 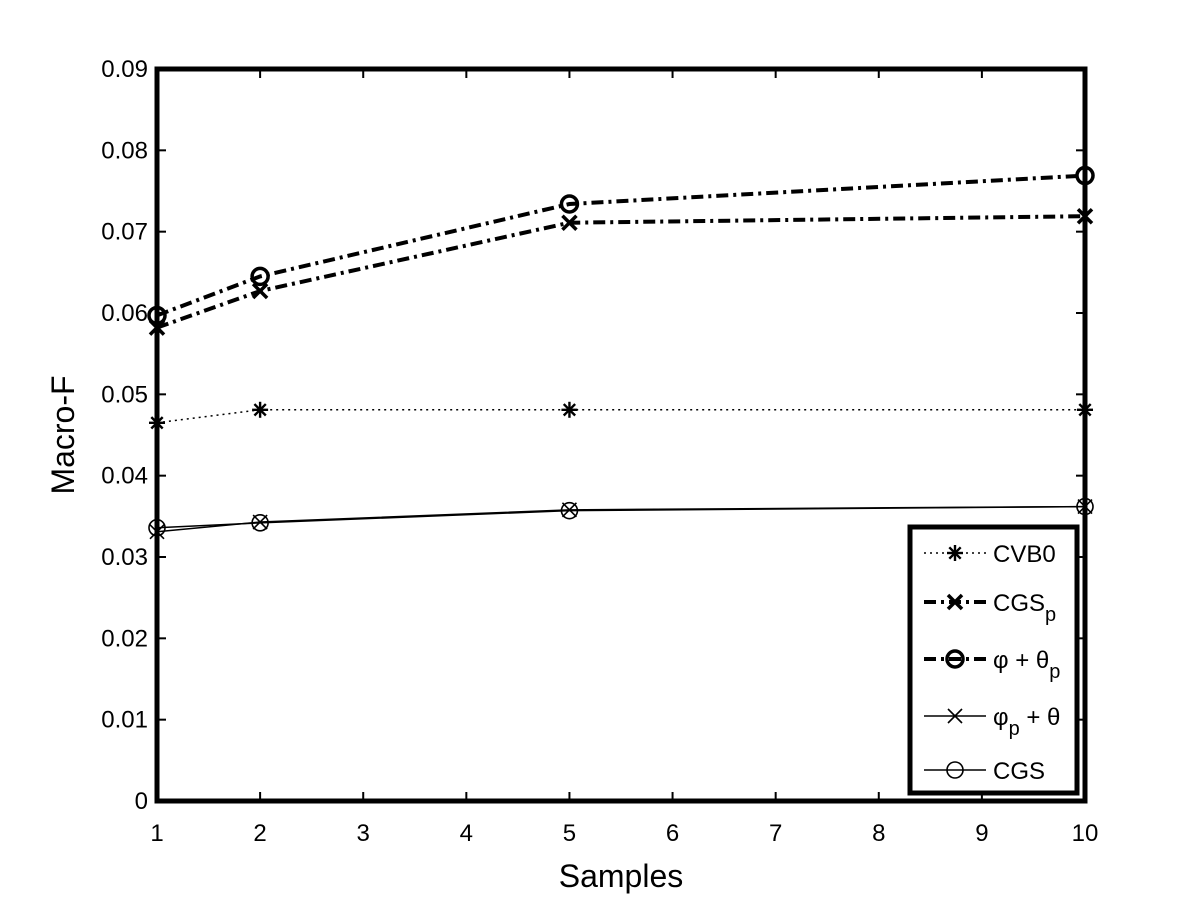 I want to click on x-tick-label: 5, so click(x=569, y=833).